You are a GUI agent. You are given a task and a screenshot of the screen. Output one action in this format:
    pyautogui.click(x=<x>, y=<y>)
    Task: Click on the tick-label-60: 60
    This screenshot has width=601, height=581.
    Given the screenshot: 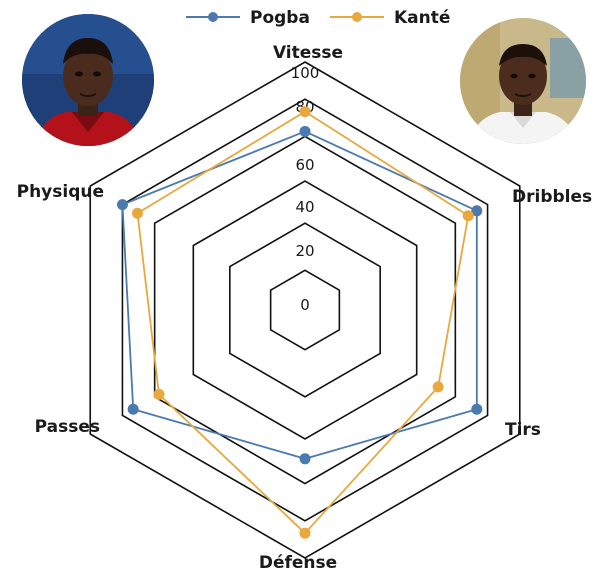 What is the action you would take?
    pyautogui.click(x=304, y=165)
    